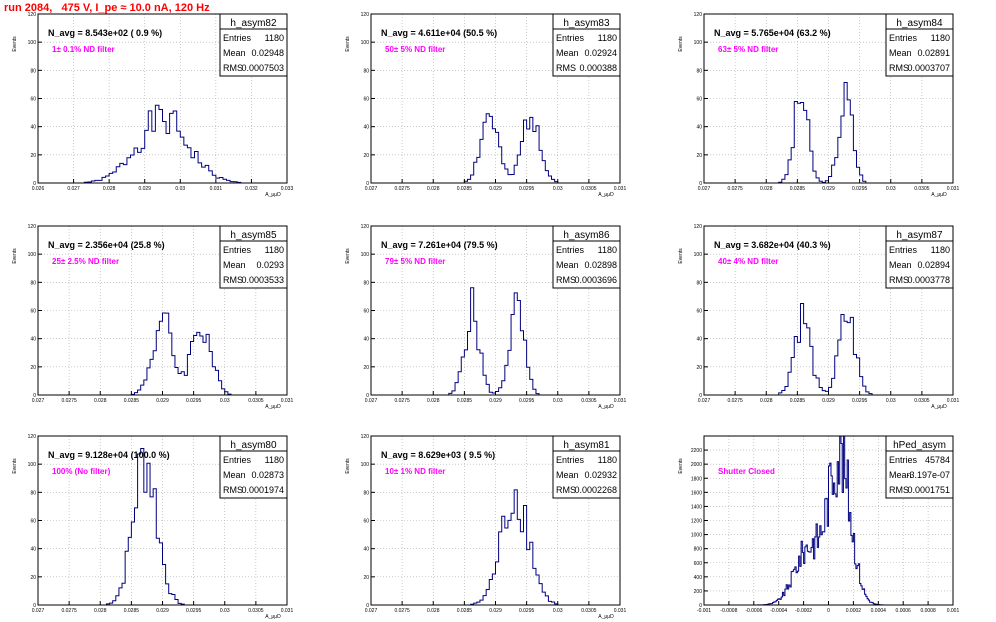 The image size is (996, 622). What do you see at coordinates (803, 611) in the screenshot?
I see `x-tick-label: -0.0002` at bounding box center [803, 611].